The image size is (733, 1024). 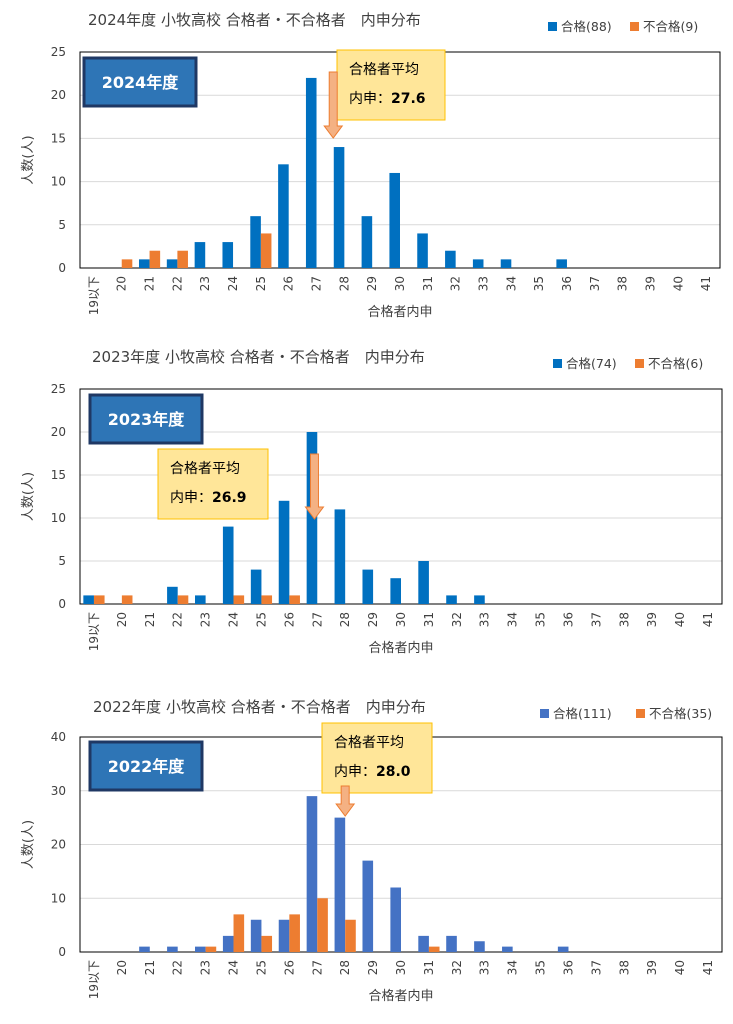 I want to click on chart-title: 2022年度 小牧高校 合格者・不合格者 内申分布, so click(x=259, y=707).